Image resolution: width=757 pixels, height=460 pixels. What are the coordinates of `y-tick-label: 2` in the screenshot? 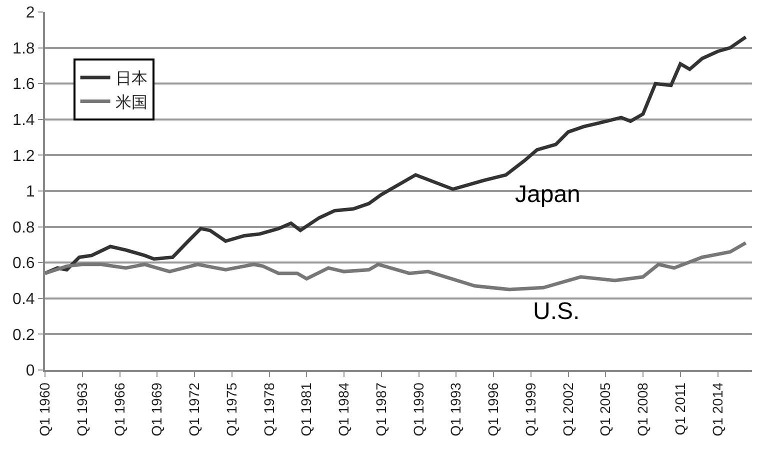 It's located at (30, 13).